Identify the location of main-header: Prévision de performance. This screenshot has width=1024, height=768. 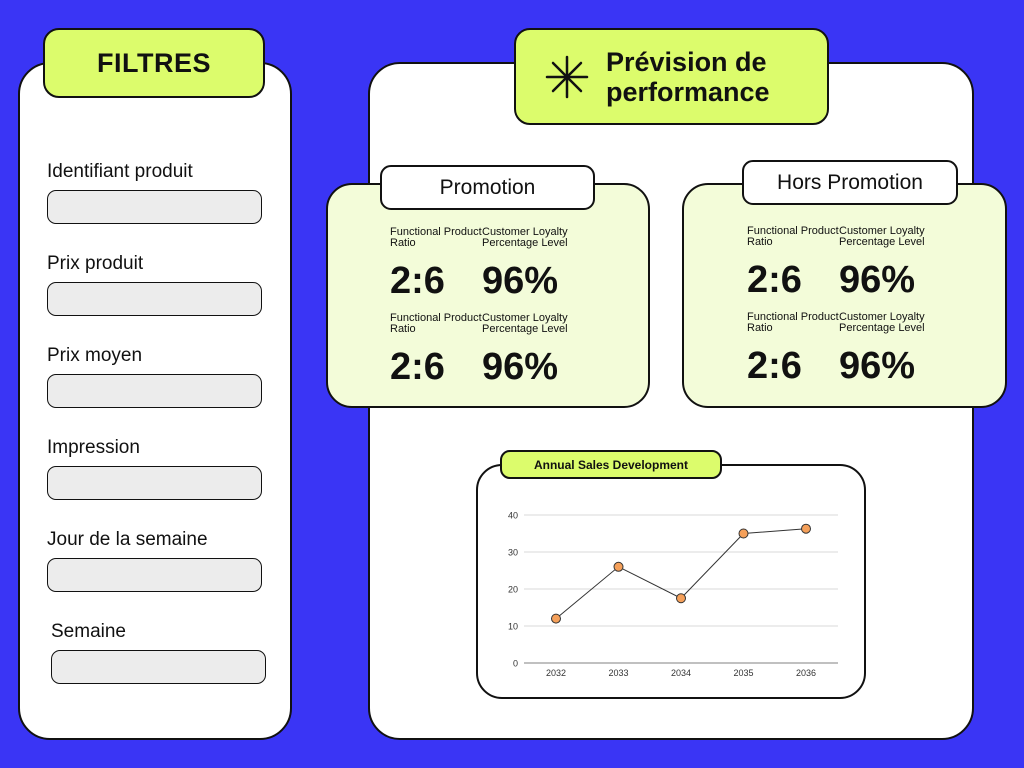
(671, 76).